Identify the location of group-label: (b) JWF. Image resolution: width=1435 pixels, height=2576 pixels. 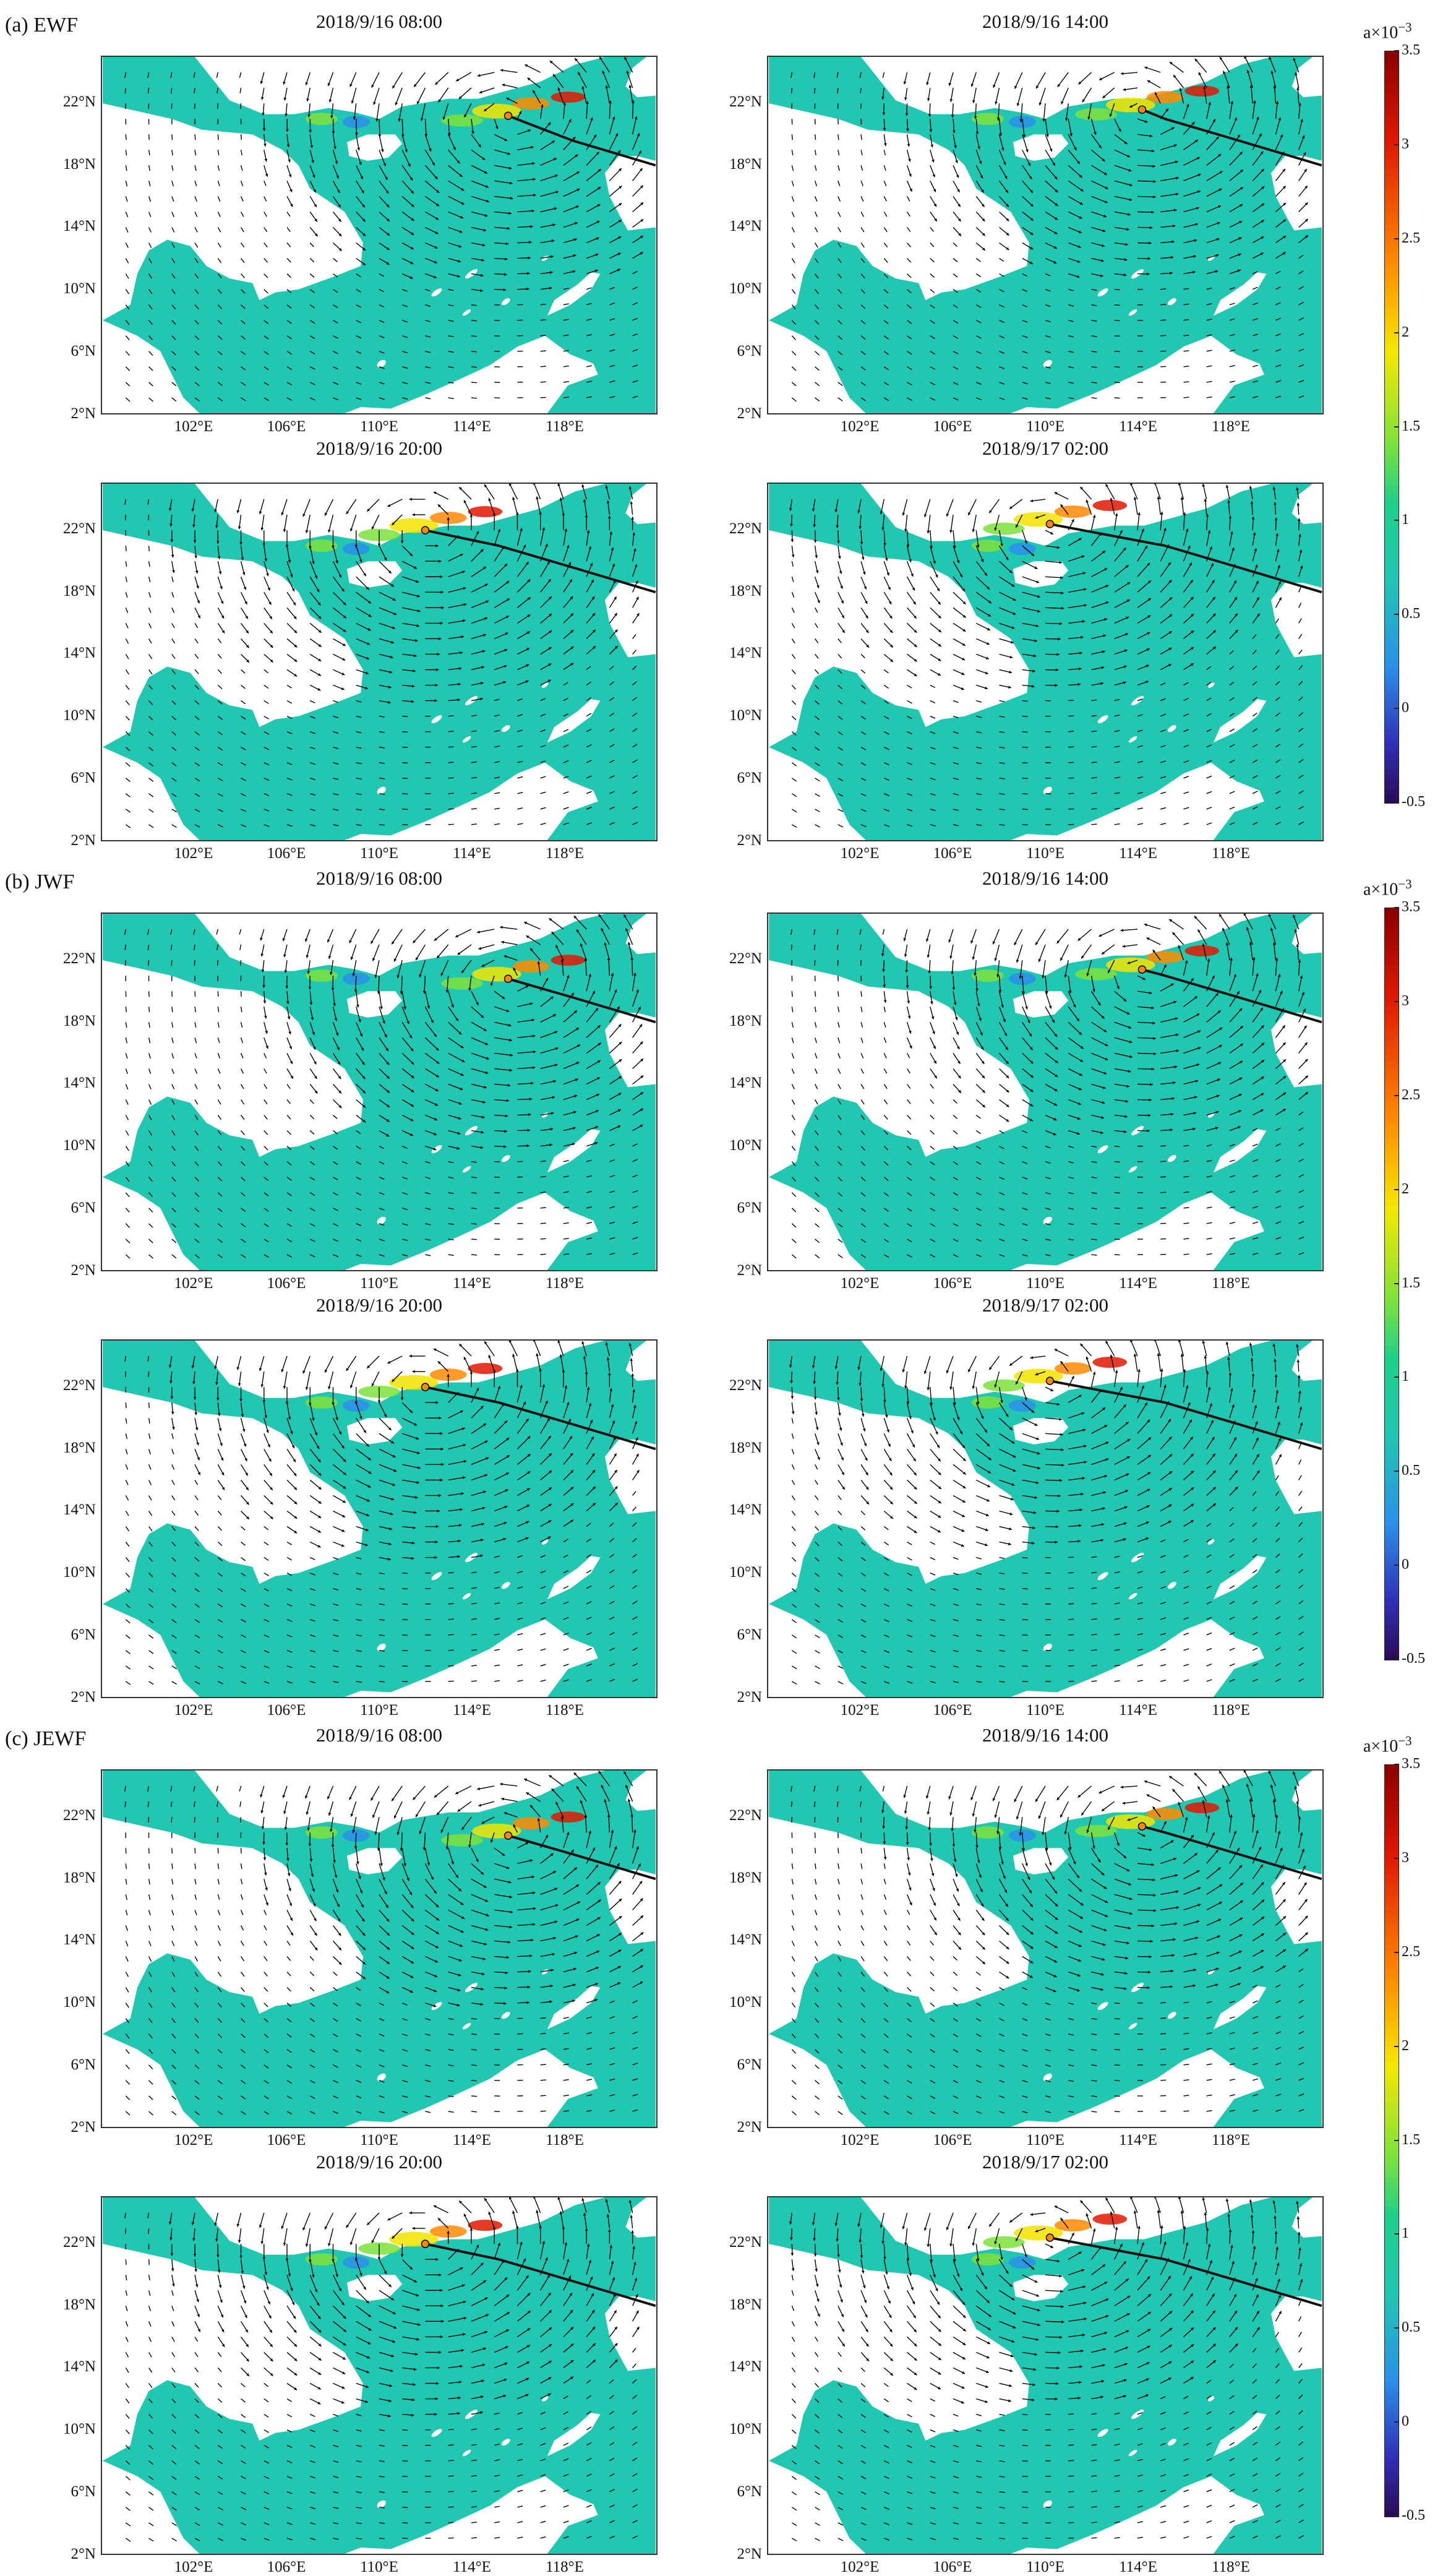
(39, 882).